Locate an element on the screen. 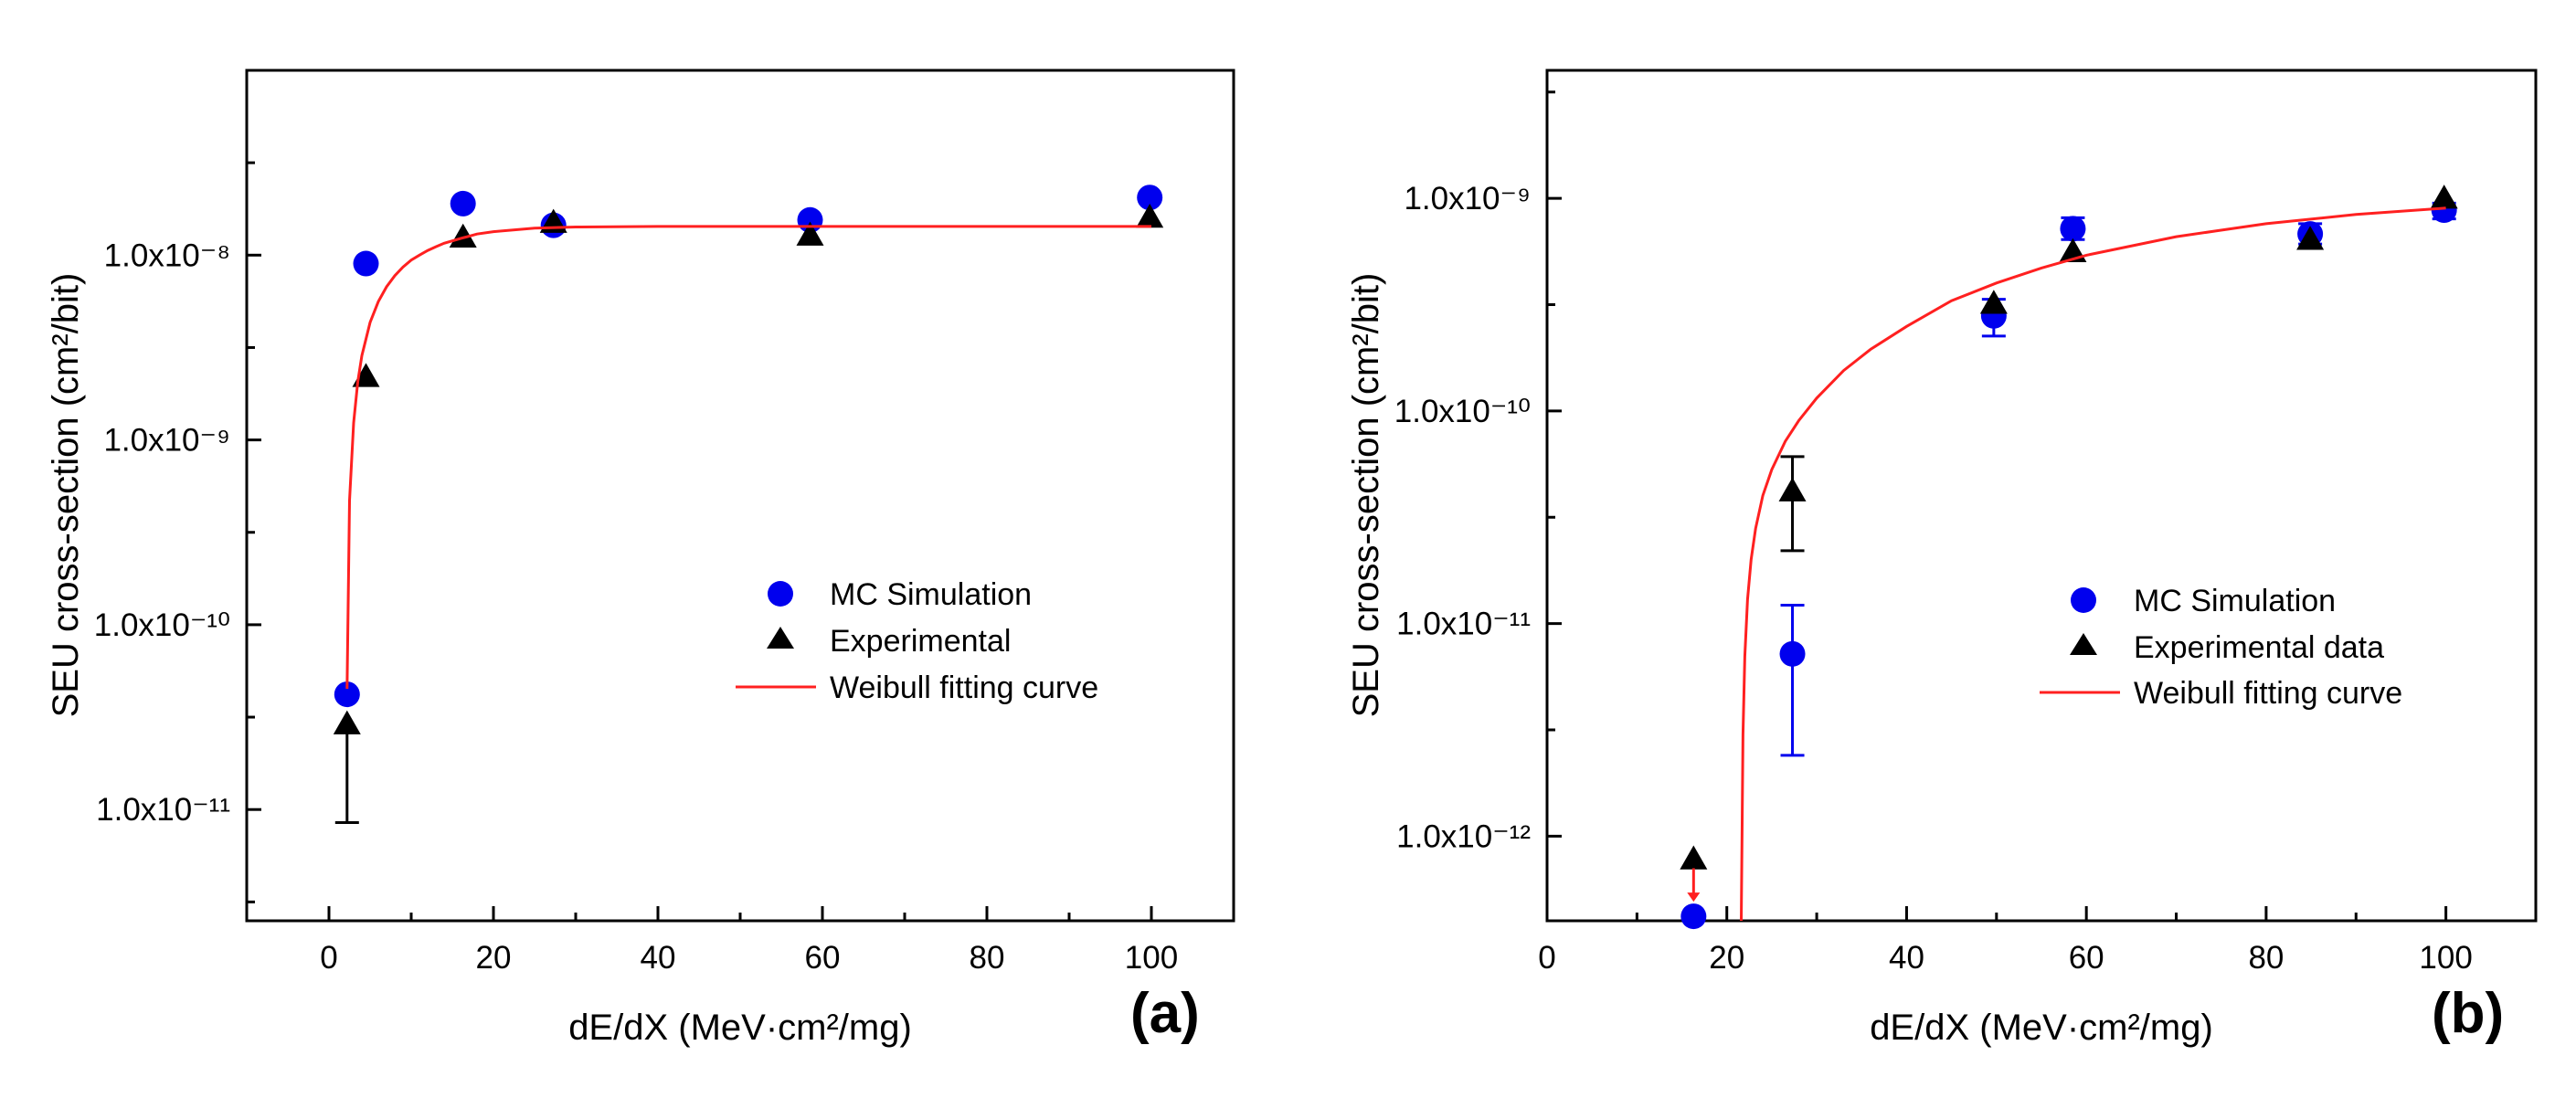 Image resolution: width=2576 pixels, height=1098 pixels. y-tick-label: 1.0x10⁻⁸ is located at coordinates (167, 255).